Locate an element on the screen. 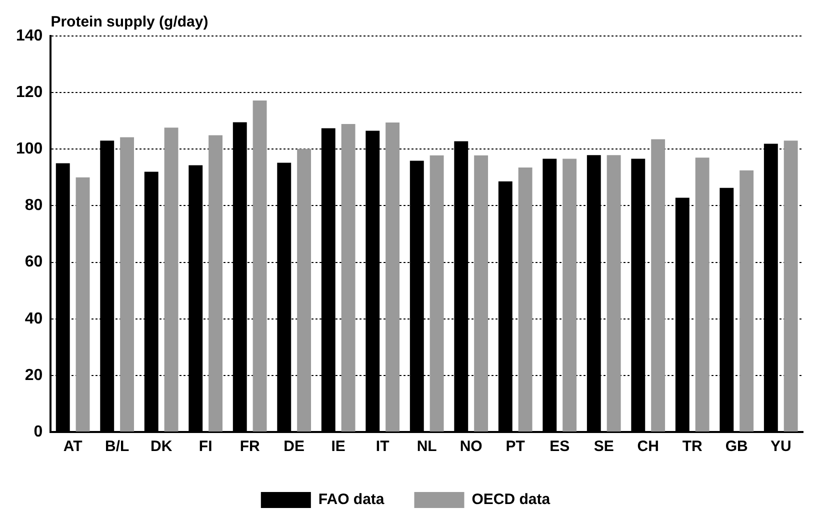 Image resolution: width=815 pixels, height=528 pixels. x-tick-label: ES is located at coordinates (560, 447).